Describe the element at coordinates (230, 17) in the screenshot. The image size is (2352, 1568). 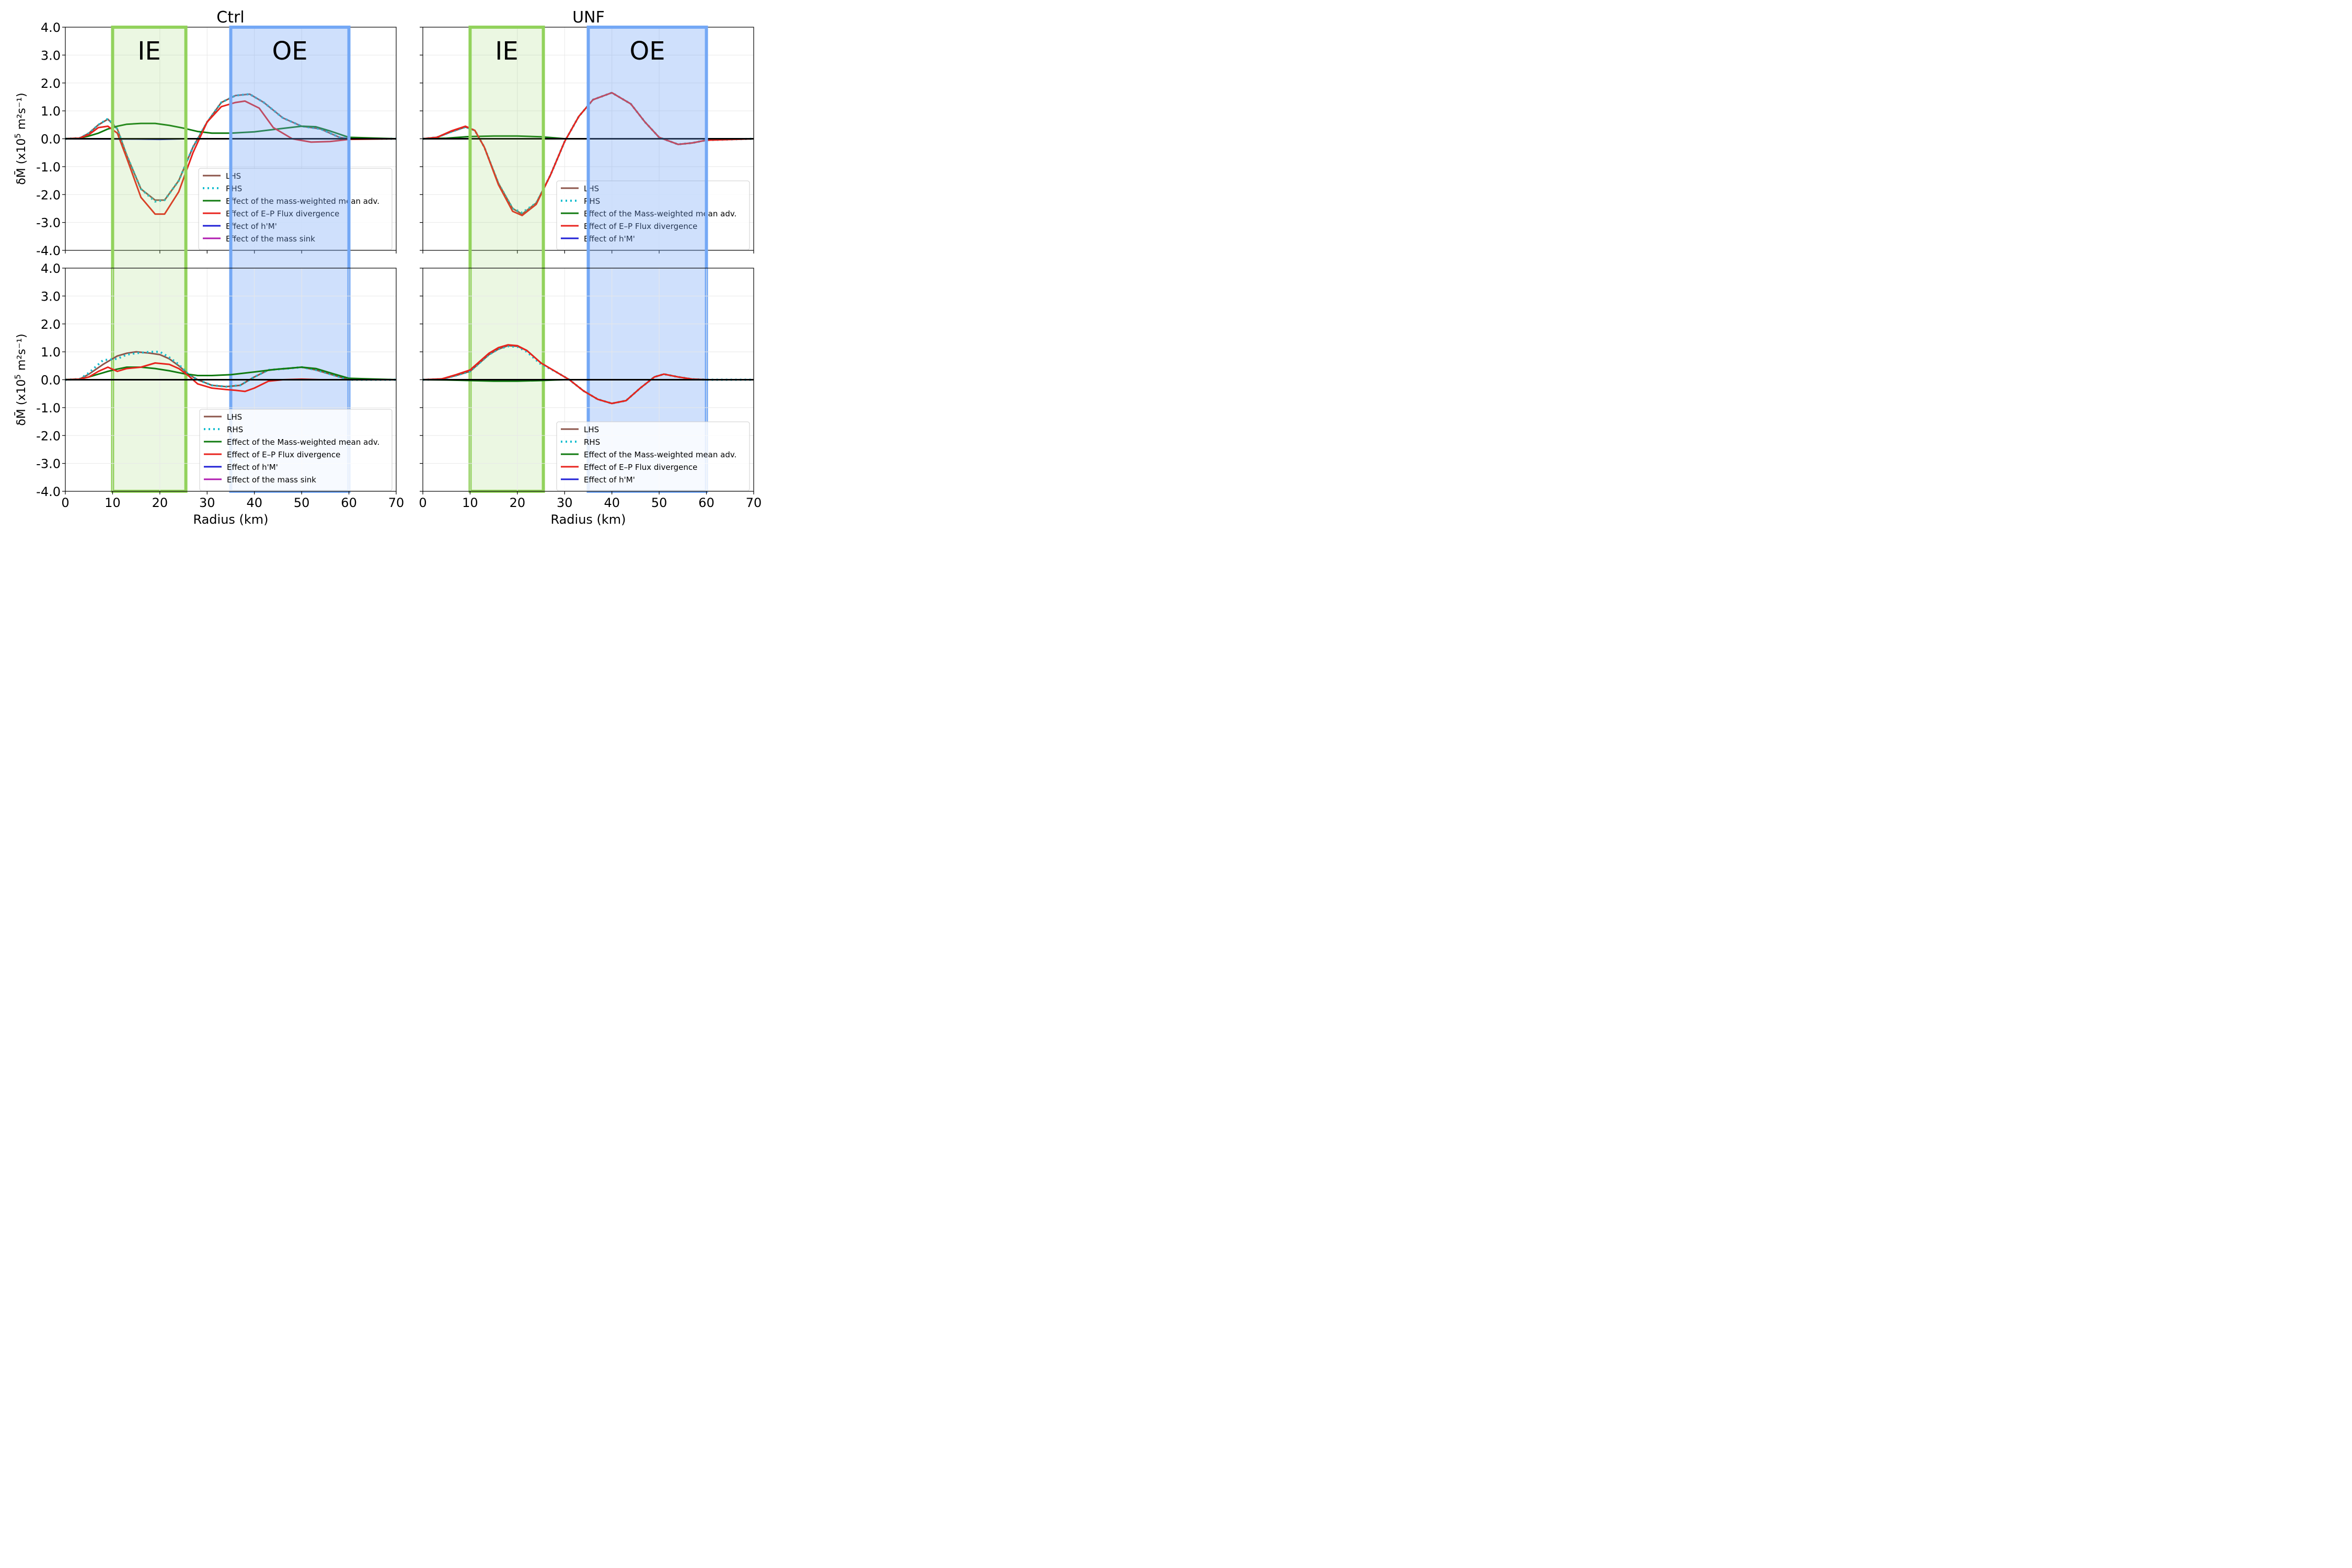
I see `col-title-ctrl: Ctrl` at that location.